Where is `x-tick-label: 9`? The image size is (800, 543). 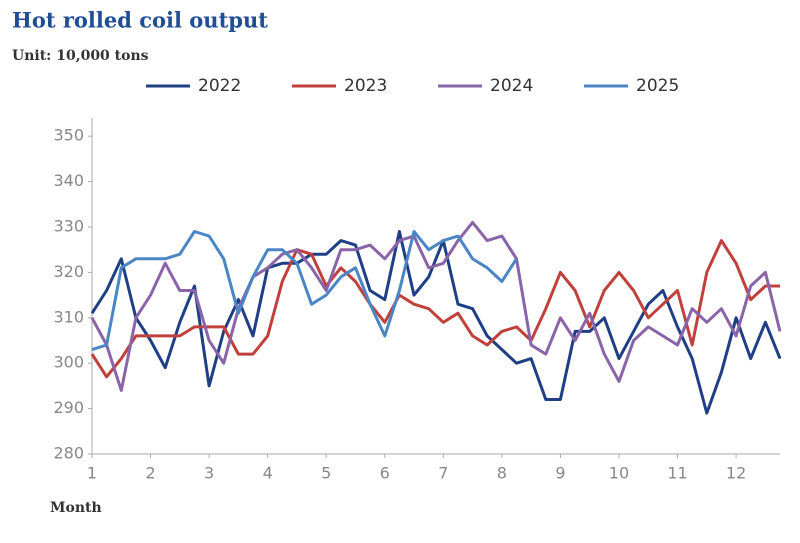 x-tick-label: 9 is located at coordinates (560, 473).